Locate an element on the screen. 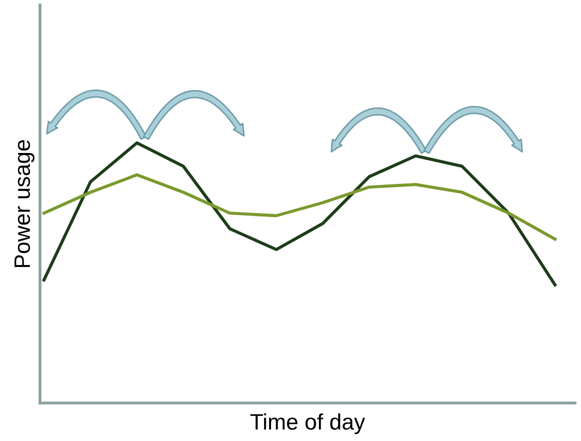 This screenshot has width=581, height=441. y-axis-title: Power usage is located at coordinates (24, 204).